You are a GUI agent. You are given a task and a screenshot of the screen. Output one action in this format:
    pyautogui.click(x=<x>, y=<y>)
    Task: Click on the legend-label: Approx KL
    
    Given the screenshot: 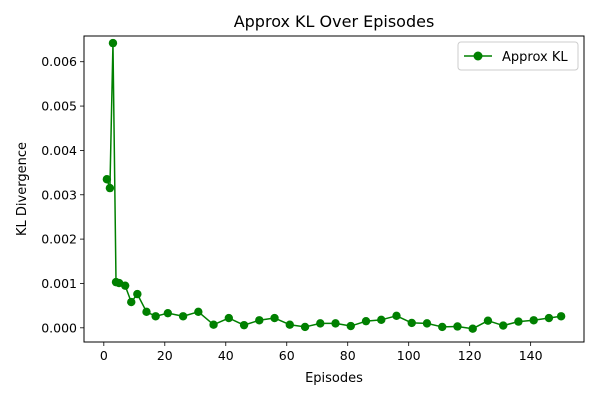 What is the action you would take?
    pyautogui.click(x=535, y=57)
    